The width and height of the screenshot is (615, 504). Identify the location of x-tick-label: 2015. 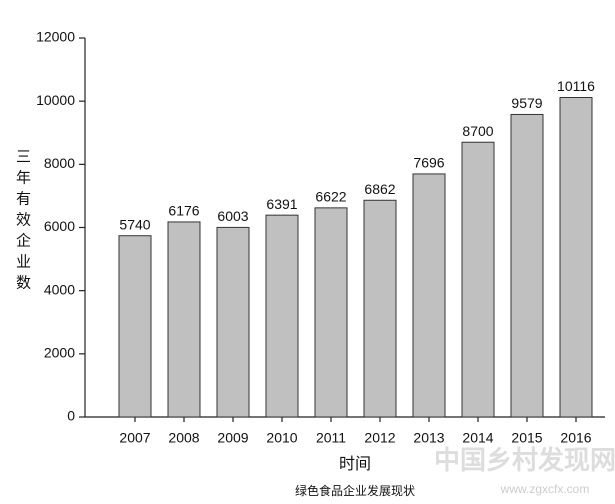
(526, 438).